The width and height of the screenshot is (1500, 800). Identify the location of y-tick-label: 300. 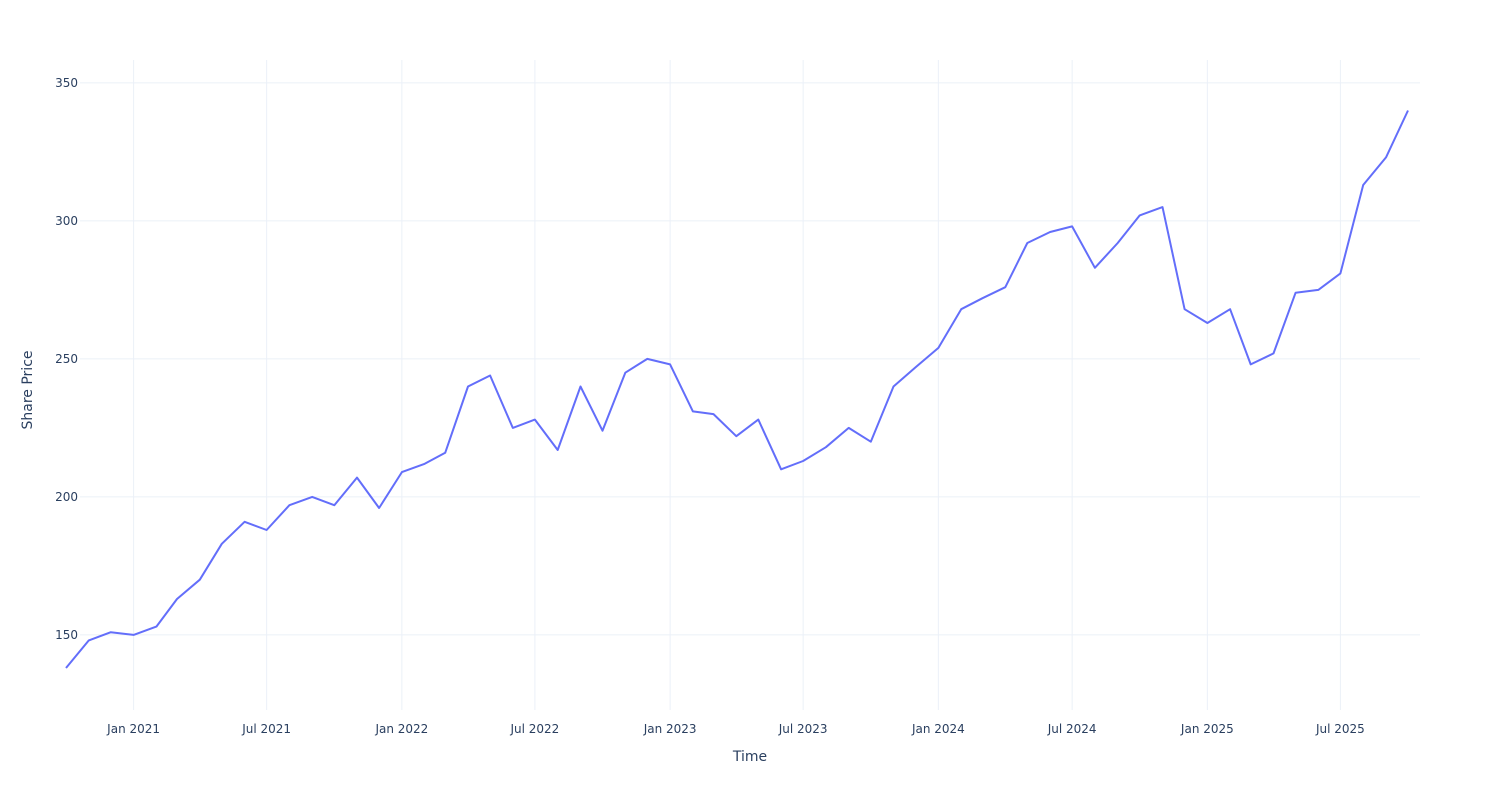
(66, 221).